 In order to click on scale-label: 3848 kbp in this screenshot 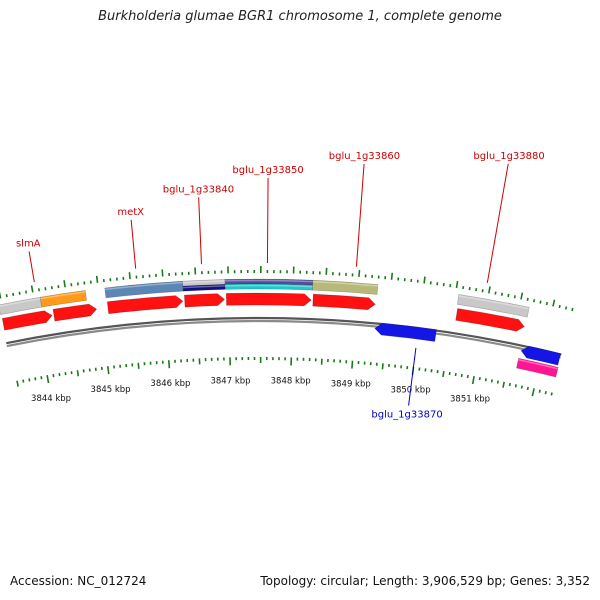, I will do `click(291, 381)`.